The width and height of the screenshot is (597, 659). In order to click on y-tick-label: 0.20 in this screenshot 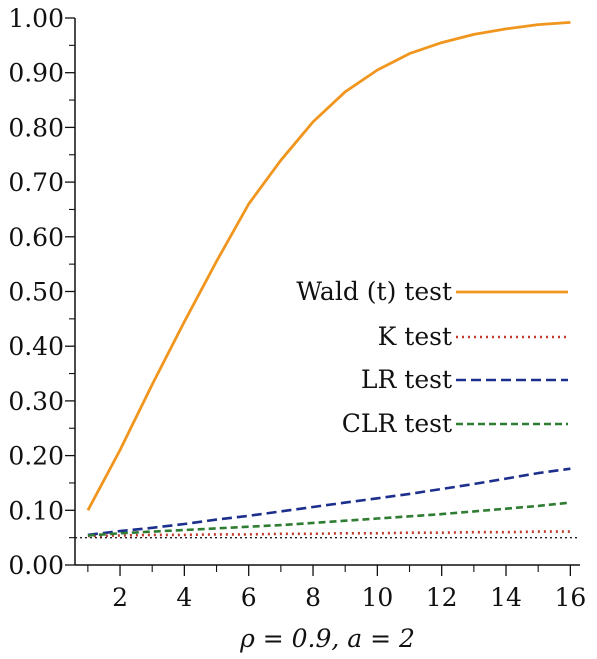, I will do `click(36, 456)`.